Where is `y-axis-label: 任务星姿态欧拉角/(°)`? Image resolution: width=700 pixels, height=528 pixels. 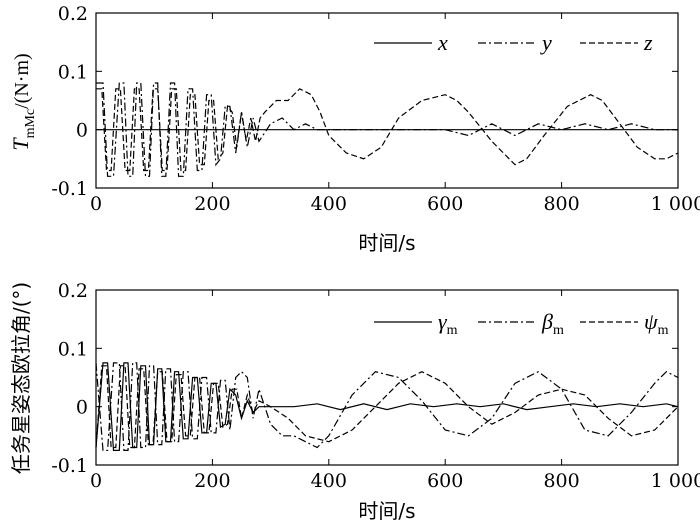
y-axis-label: 任务星姿态欧拉角/(°) is located at coordinates (21, 378).